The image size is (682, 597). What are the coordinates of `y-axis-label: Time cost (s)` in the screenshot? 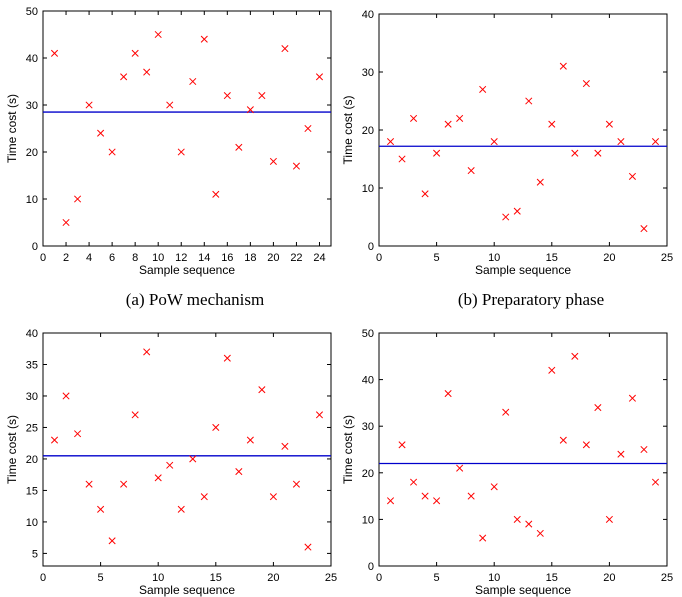 It's located at (12, 128).